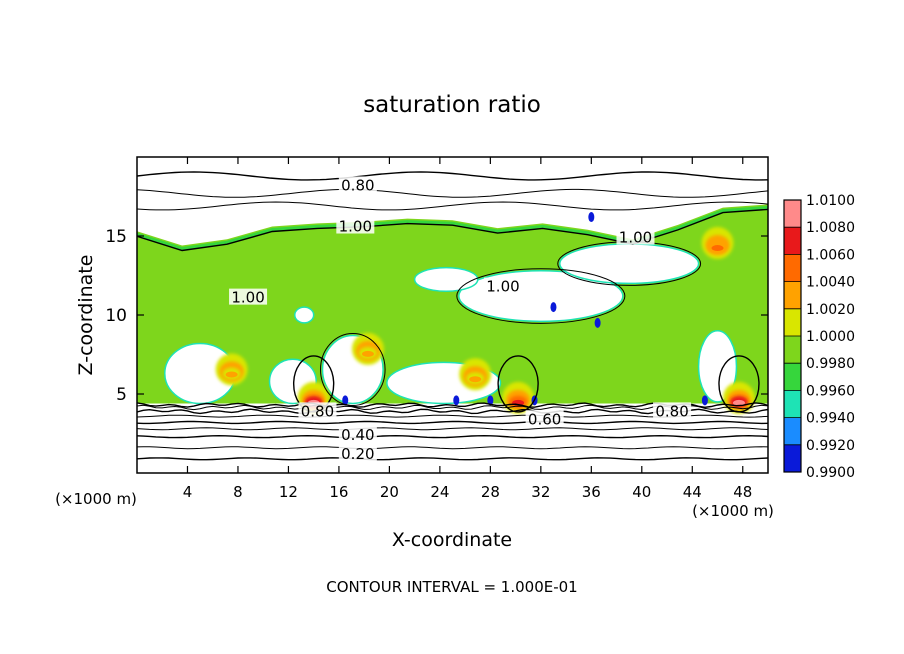 The width and height of the screenshot is (904, 654). Describe the element at coordinates (733, 511) in the screenshot. I see `x-unit-label: (×1000 m)` at that location.